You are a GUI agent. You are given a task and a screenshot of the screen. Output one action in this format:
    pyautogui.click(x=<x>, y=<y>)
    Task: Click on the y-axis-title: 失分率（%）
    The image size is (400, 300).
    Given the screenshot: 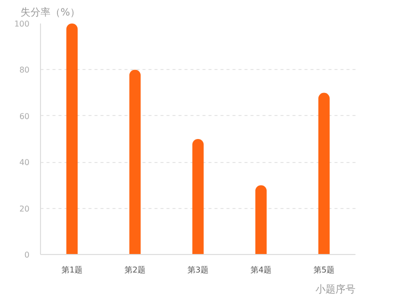 What is the action you would take?
    pyautogui.click(x=50, y=12)
    